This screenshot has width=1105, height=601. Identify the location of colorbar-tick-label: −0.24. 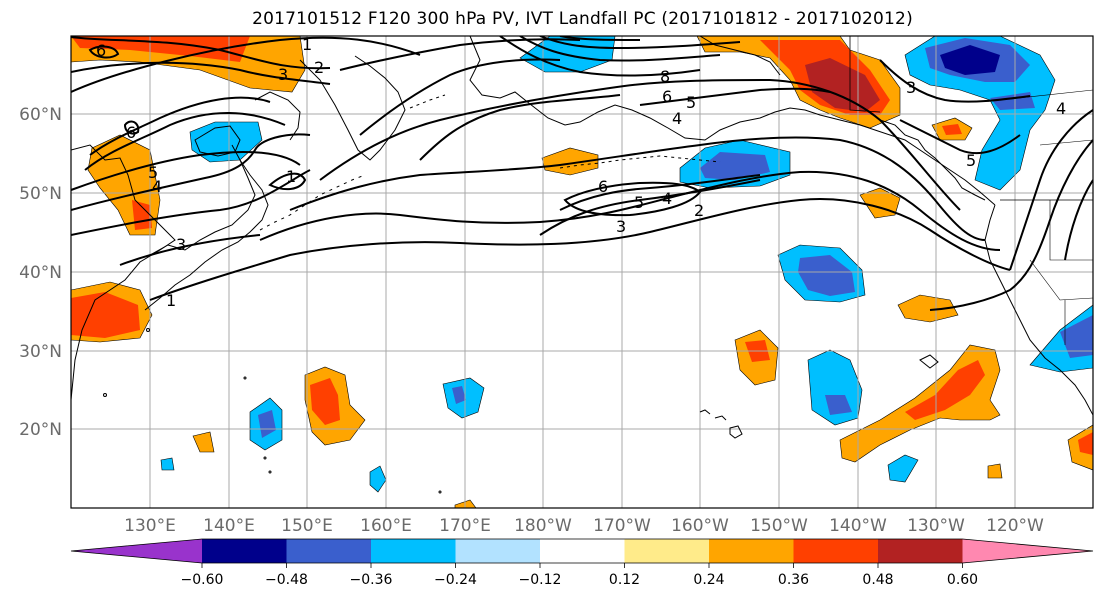
(455, 580).